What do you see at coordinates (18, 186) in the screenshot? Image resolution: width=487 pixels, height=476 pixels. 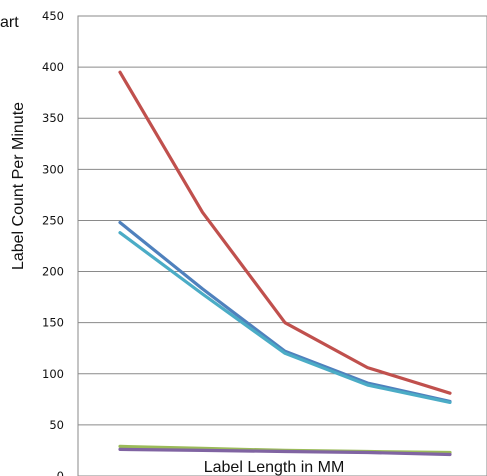 I see `y-axis-label: Label Count Per Minute` at bounding box center [18, 186].